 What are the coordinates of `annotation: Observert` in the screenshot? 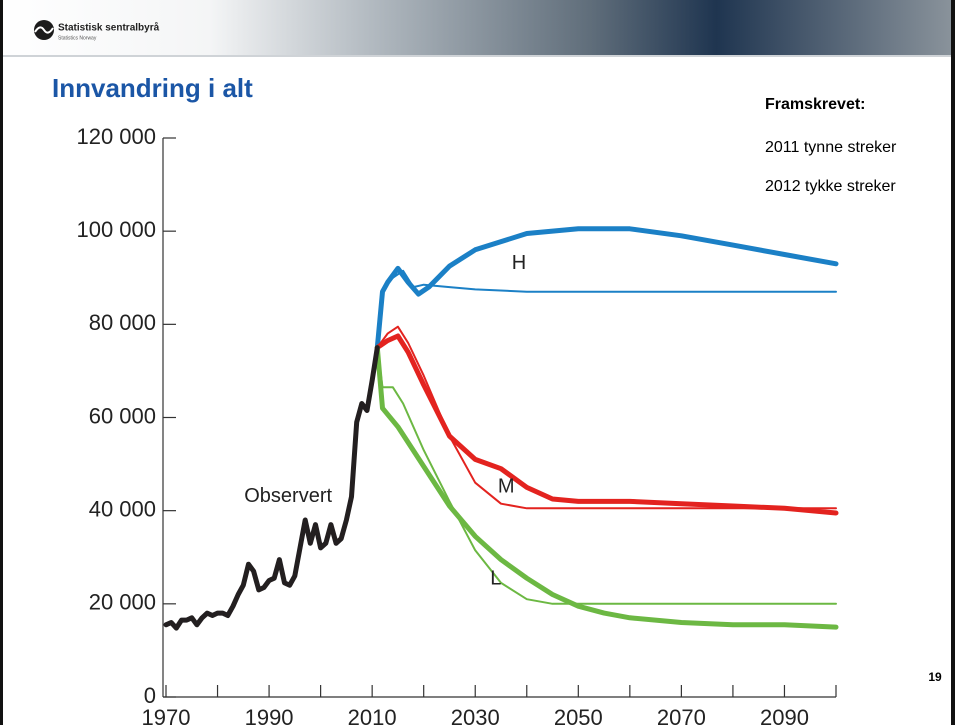 It's located at (288, 496).